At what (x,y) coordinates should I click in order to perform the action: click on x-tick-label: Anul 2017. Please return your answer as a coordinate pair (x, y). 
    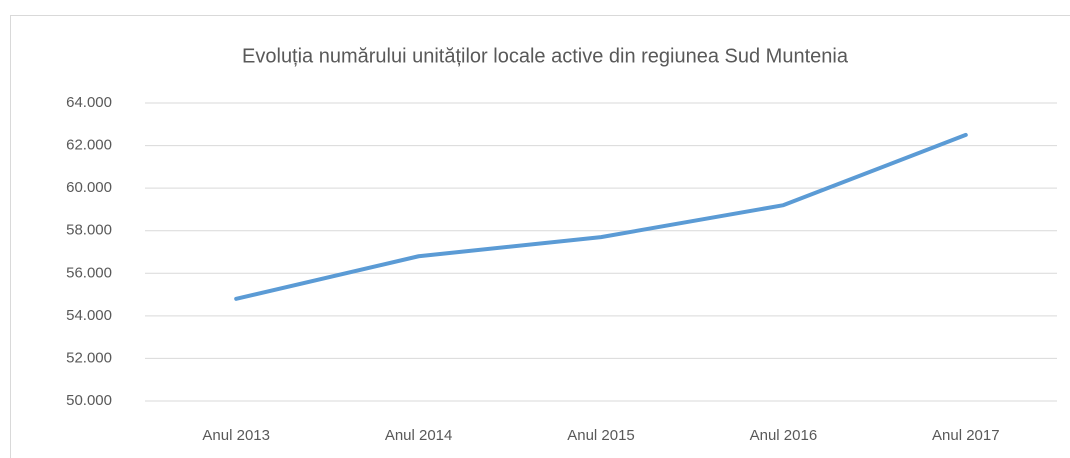
    Looking at the image, I should click on (966, 435).